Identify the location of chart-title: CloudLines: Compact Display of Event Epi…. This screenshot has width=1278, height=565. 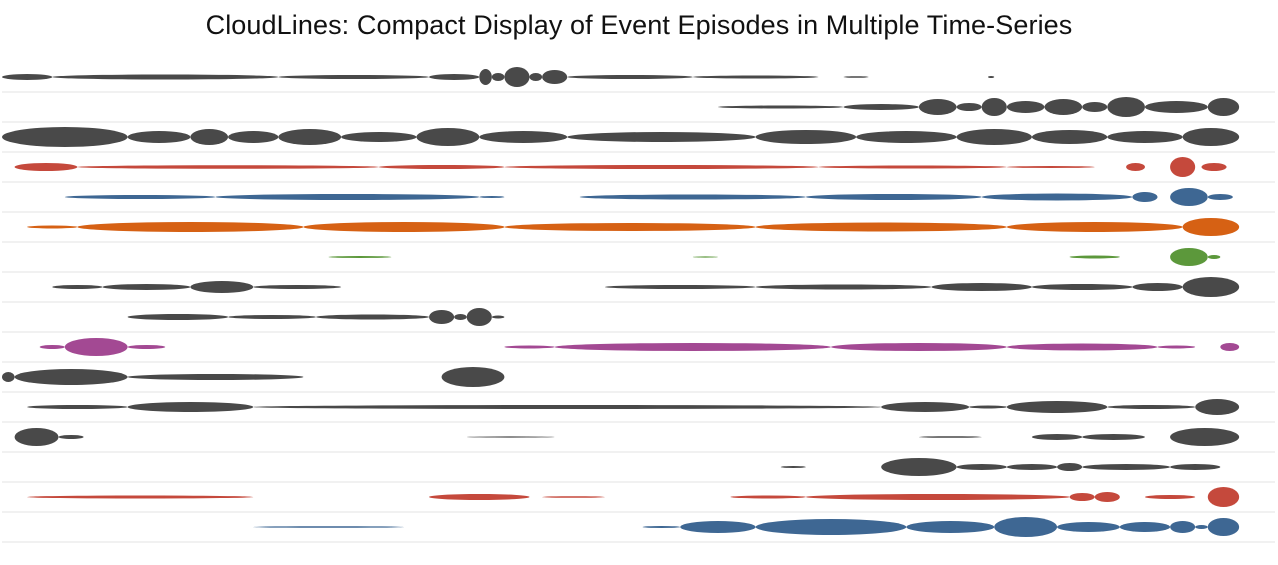
(639, 25).